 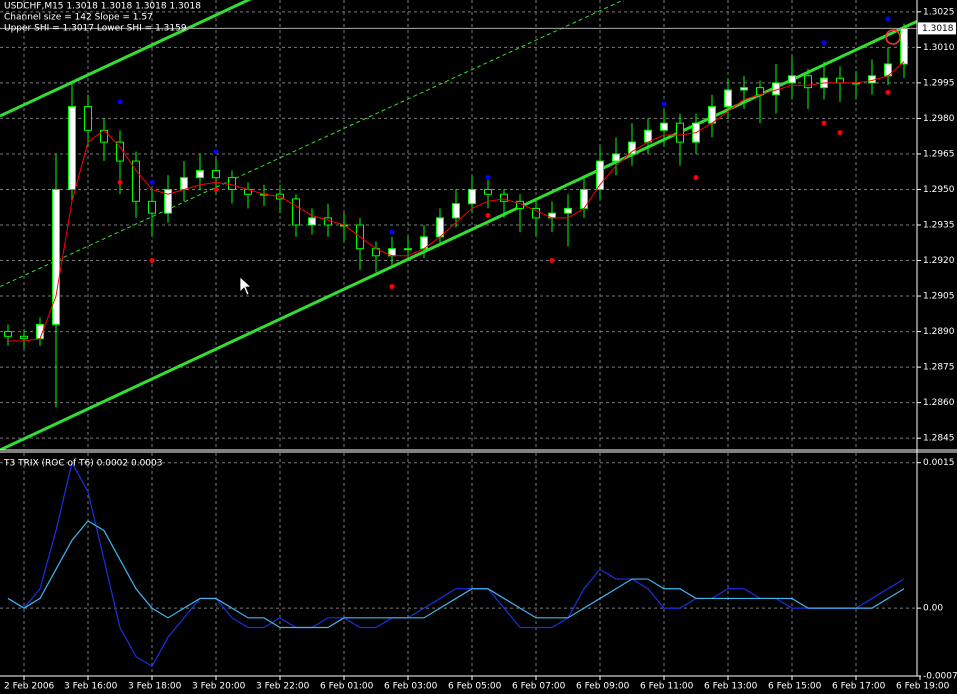 I want to click on indicator-line, so click(x=456, y=574).